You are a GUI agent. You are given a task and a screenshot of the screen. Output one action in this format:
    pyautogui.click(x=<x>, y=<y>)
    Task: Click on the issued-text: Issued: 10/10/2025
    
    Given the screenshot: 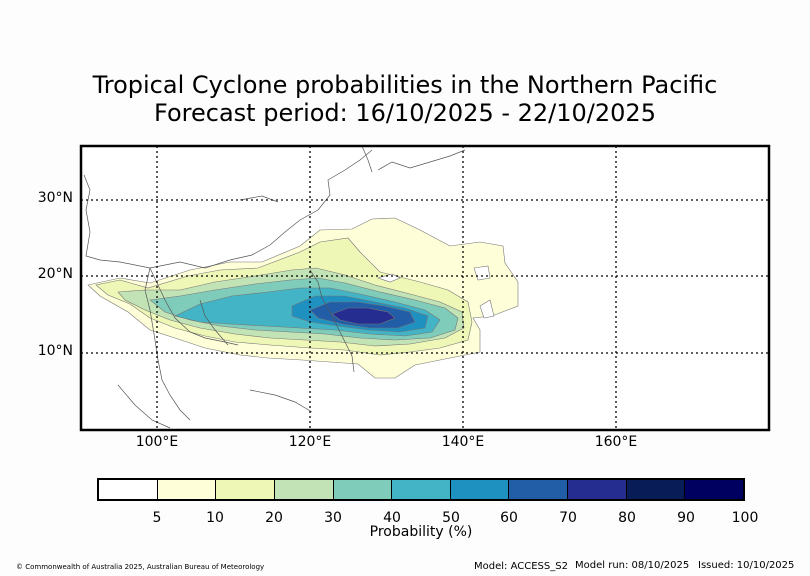 What is the action you would take?
    pyautogui.click(x=746, y=565)
    